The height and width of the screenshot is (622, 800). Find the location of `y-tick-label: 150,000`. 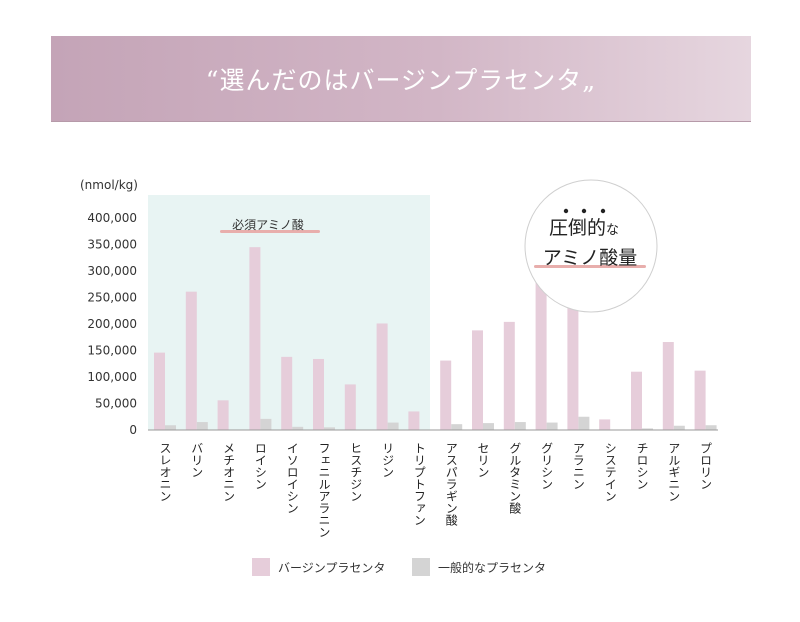

y-tick-label: 150,000 is located at coordinates (112, 351).